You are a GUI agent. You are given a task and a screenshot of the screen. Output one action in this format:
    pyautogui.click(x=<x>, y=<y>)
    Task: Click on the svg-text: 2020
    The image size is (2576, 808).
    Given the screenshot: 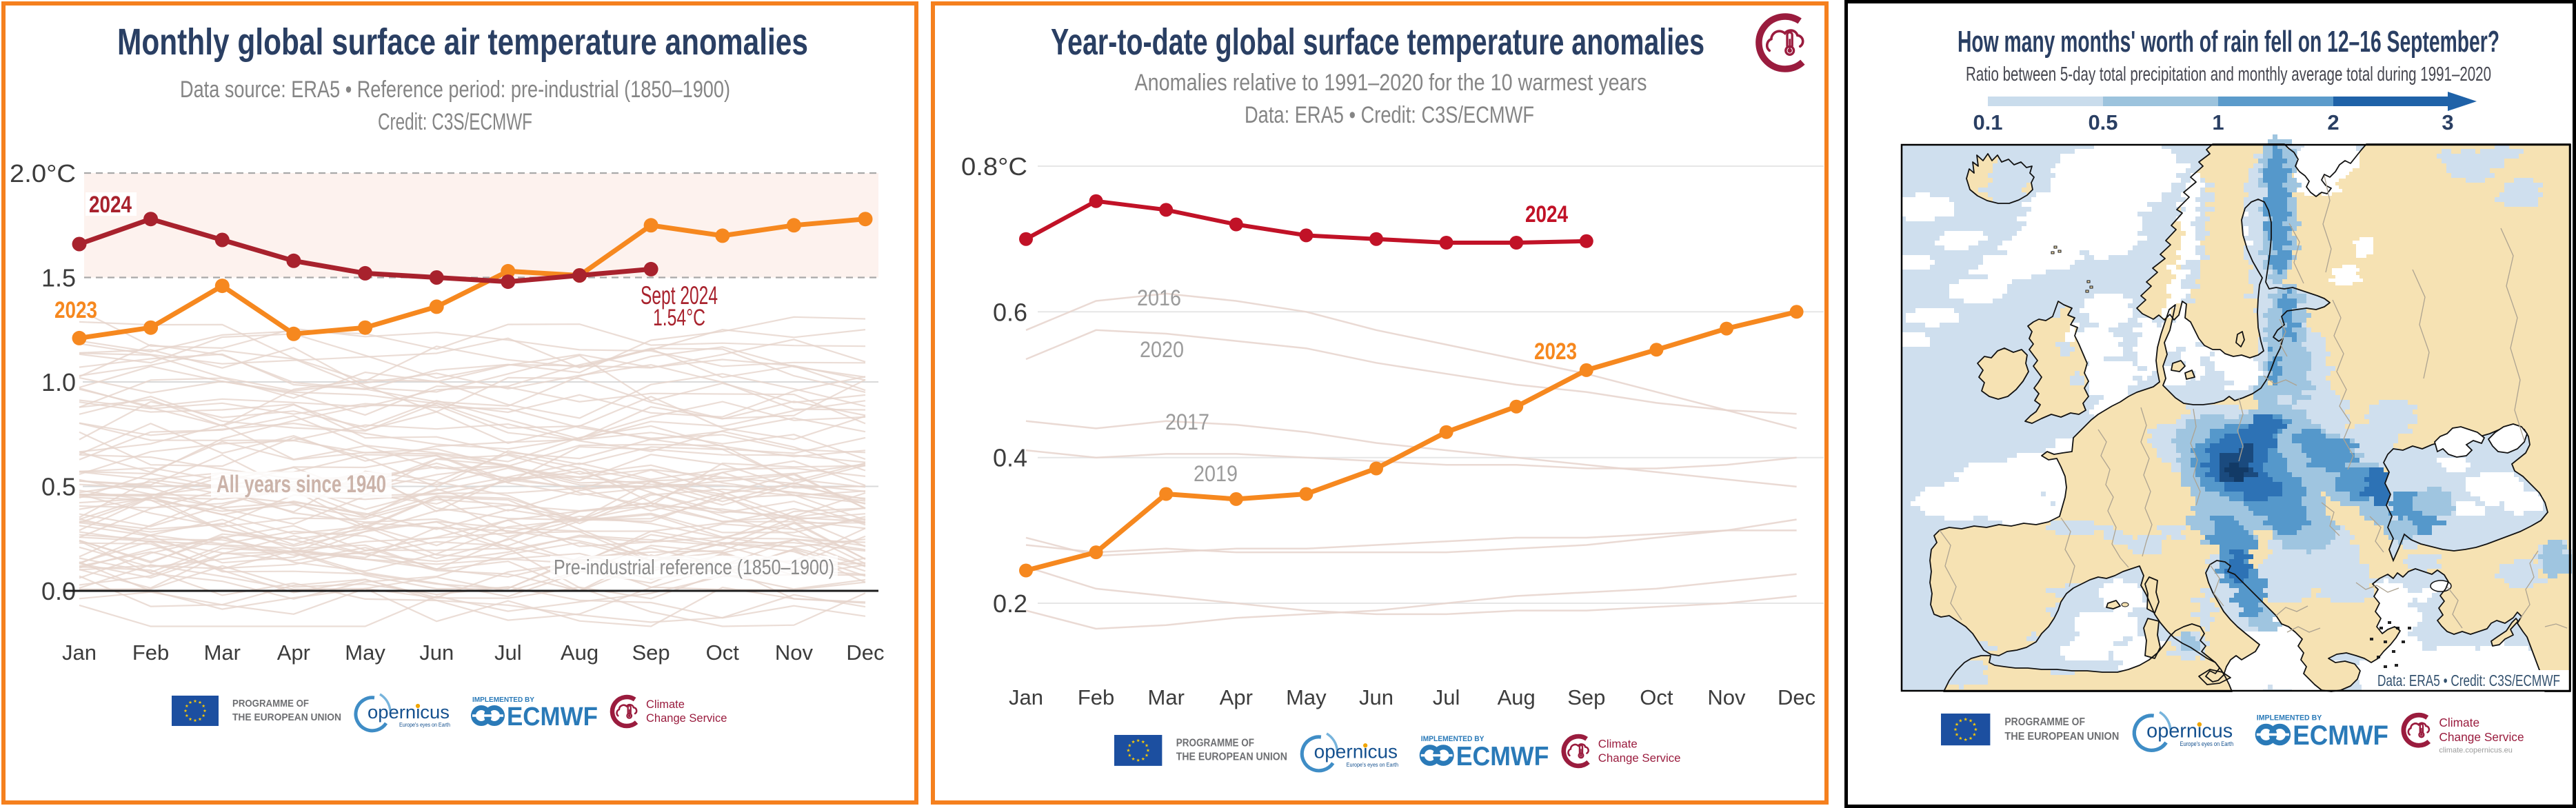 What is the action you would take?
    pyautogui.click(x=1162, y=349)
    